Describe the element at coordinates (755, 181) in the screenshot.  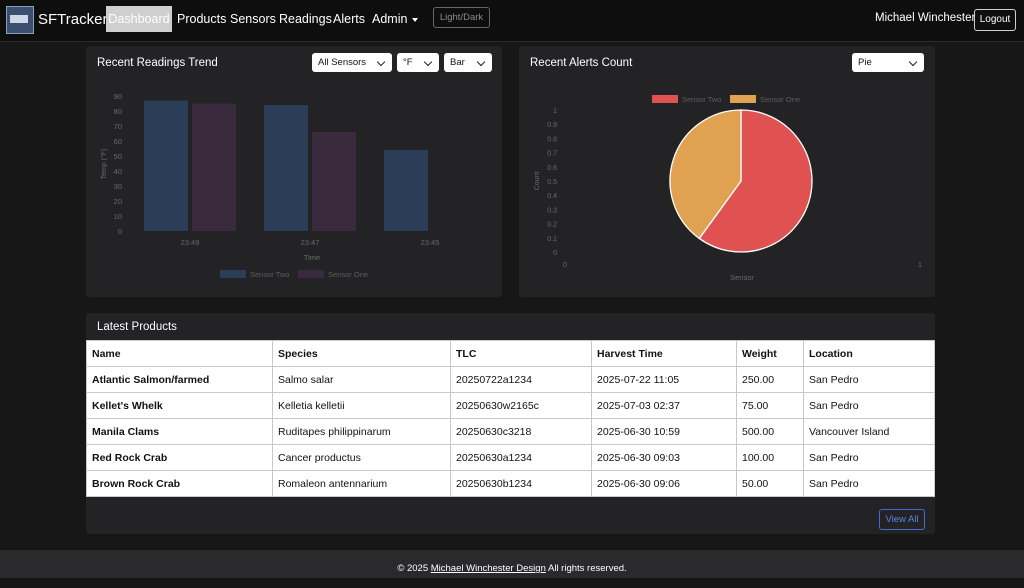
I see `pie-slice` at that location.